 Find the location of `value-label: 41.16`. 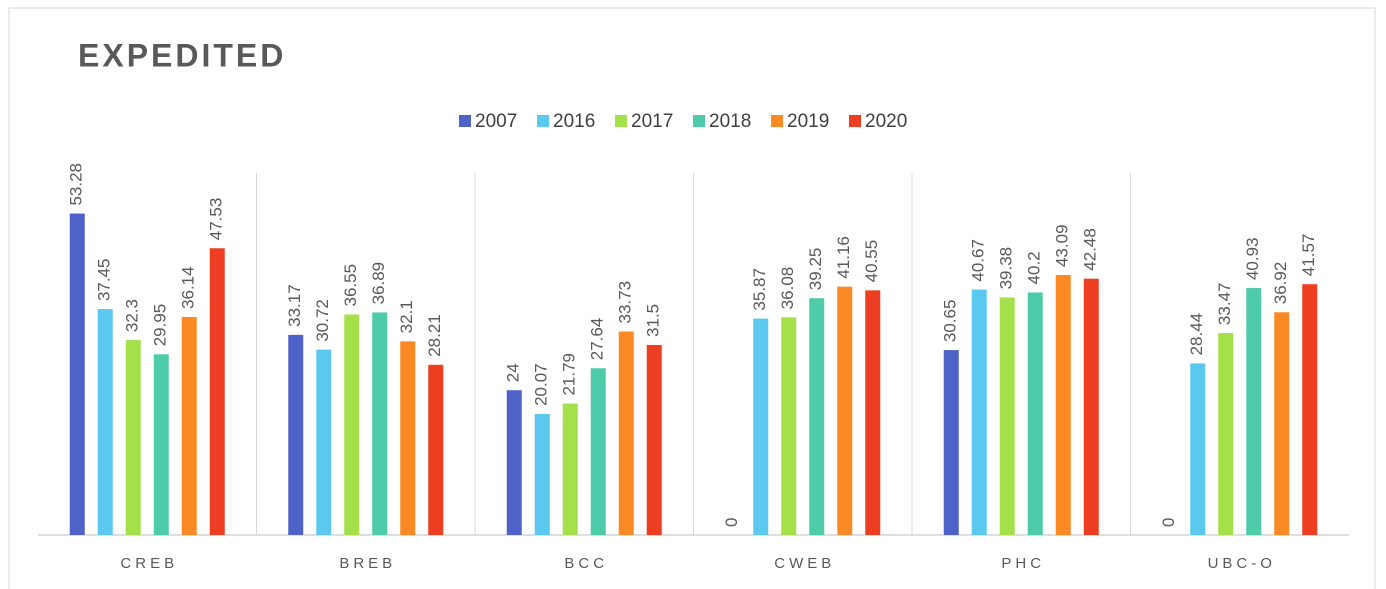

value-label: 41.16 is located at coordinates (843, 257).